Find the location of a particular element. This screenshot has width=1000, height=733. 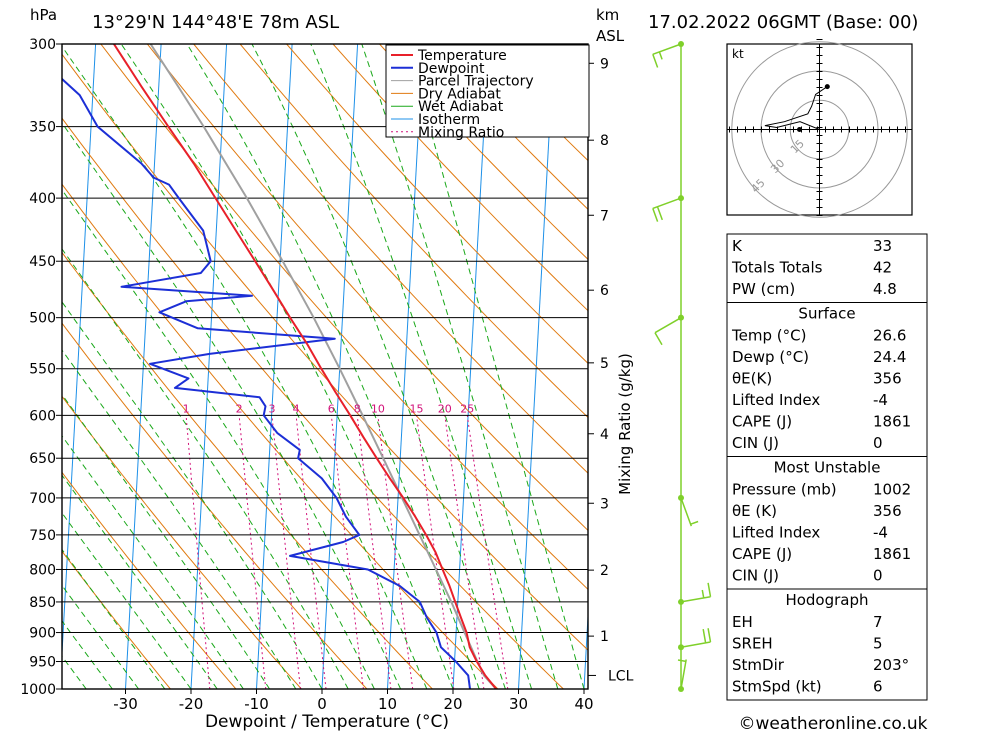

wind-level-dot is located at coordinates (681, 647).